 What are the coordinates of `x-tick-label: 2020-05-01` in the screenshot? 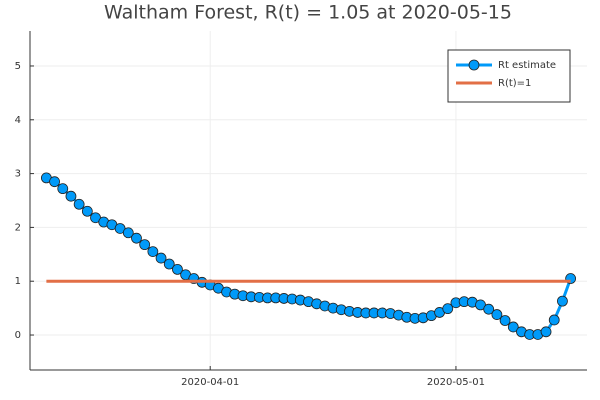 It's located at (456, 382).